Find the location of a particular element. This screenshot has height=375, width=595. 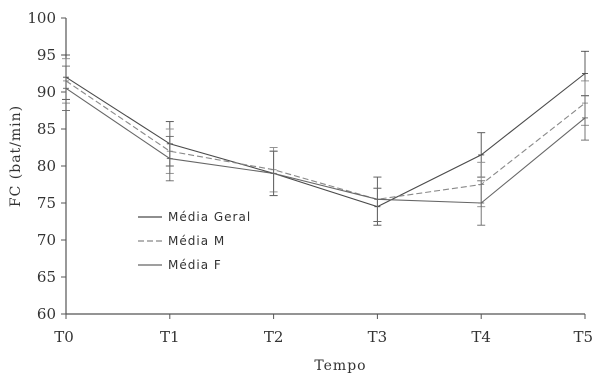

x-tick-label: T4 is located at coordinates (481, 337).